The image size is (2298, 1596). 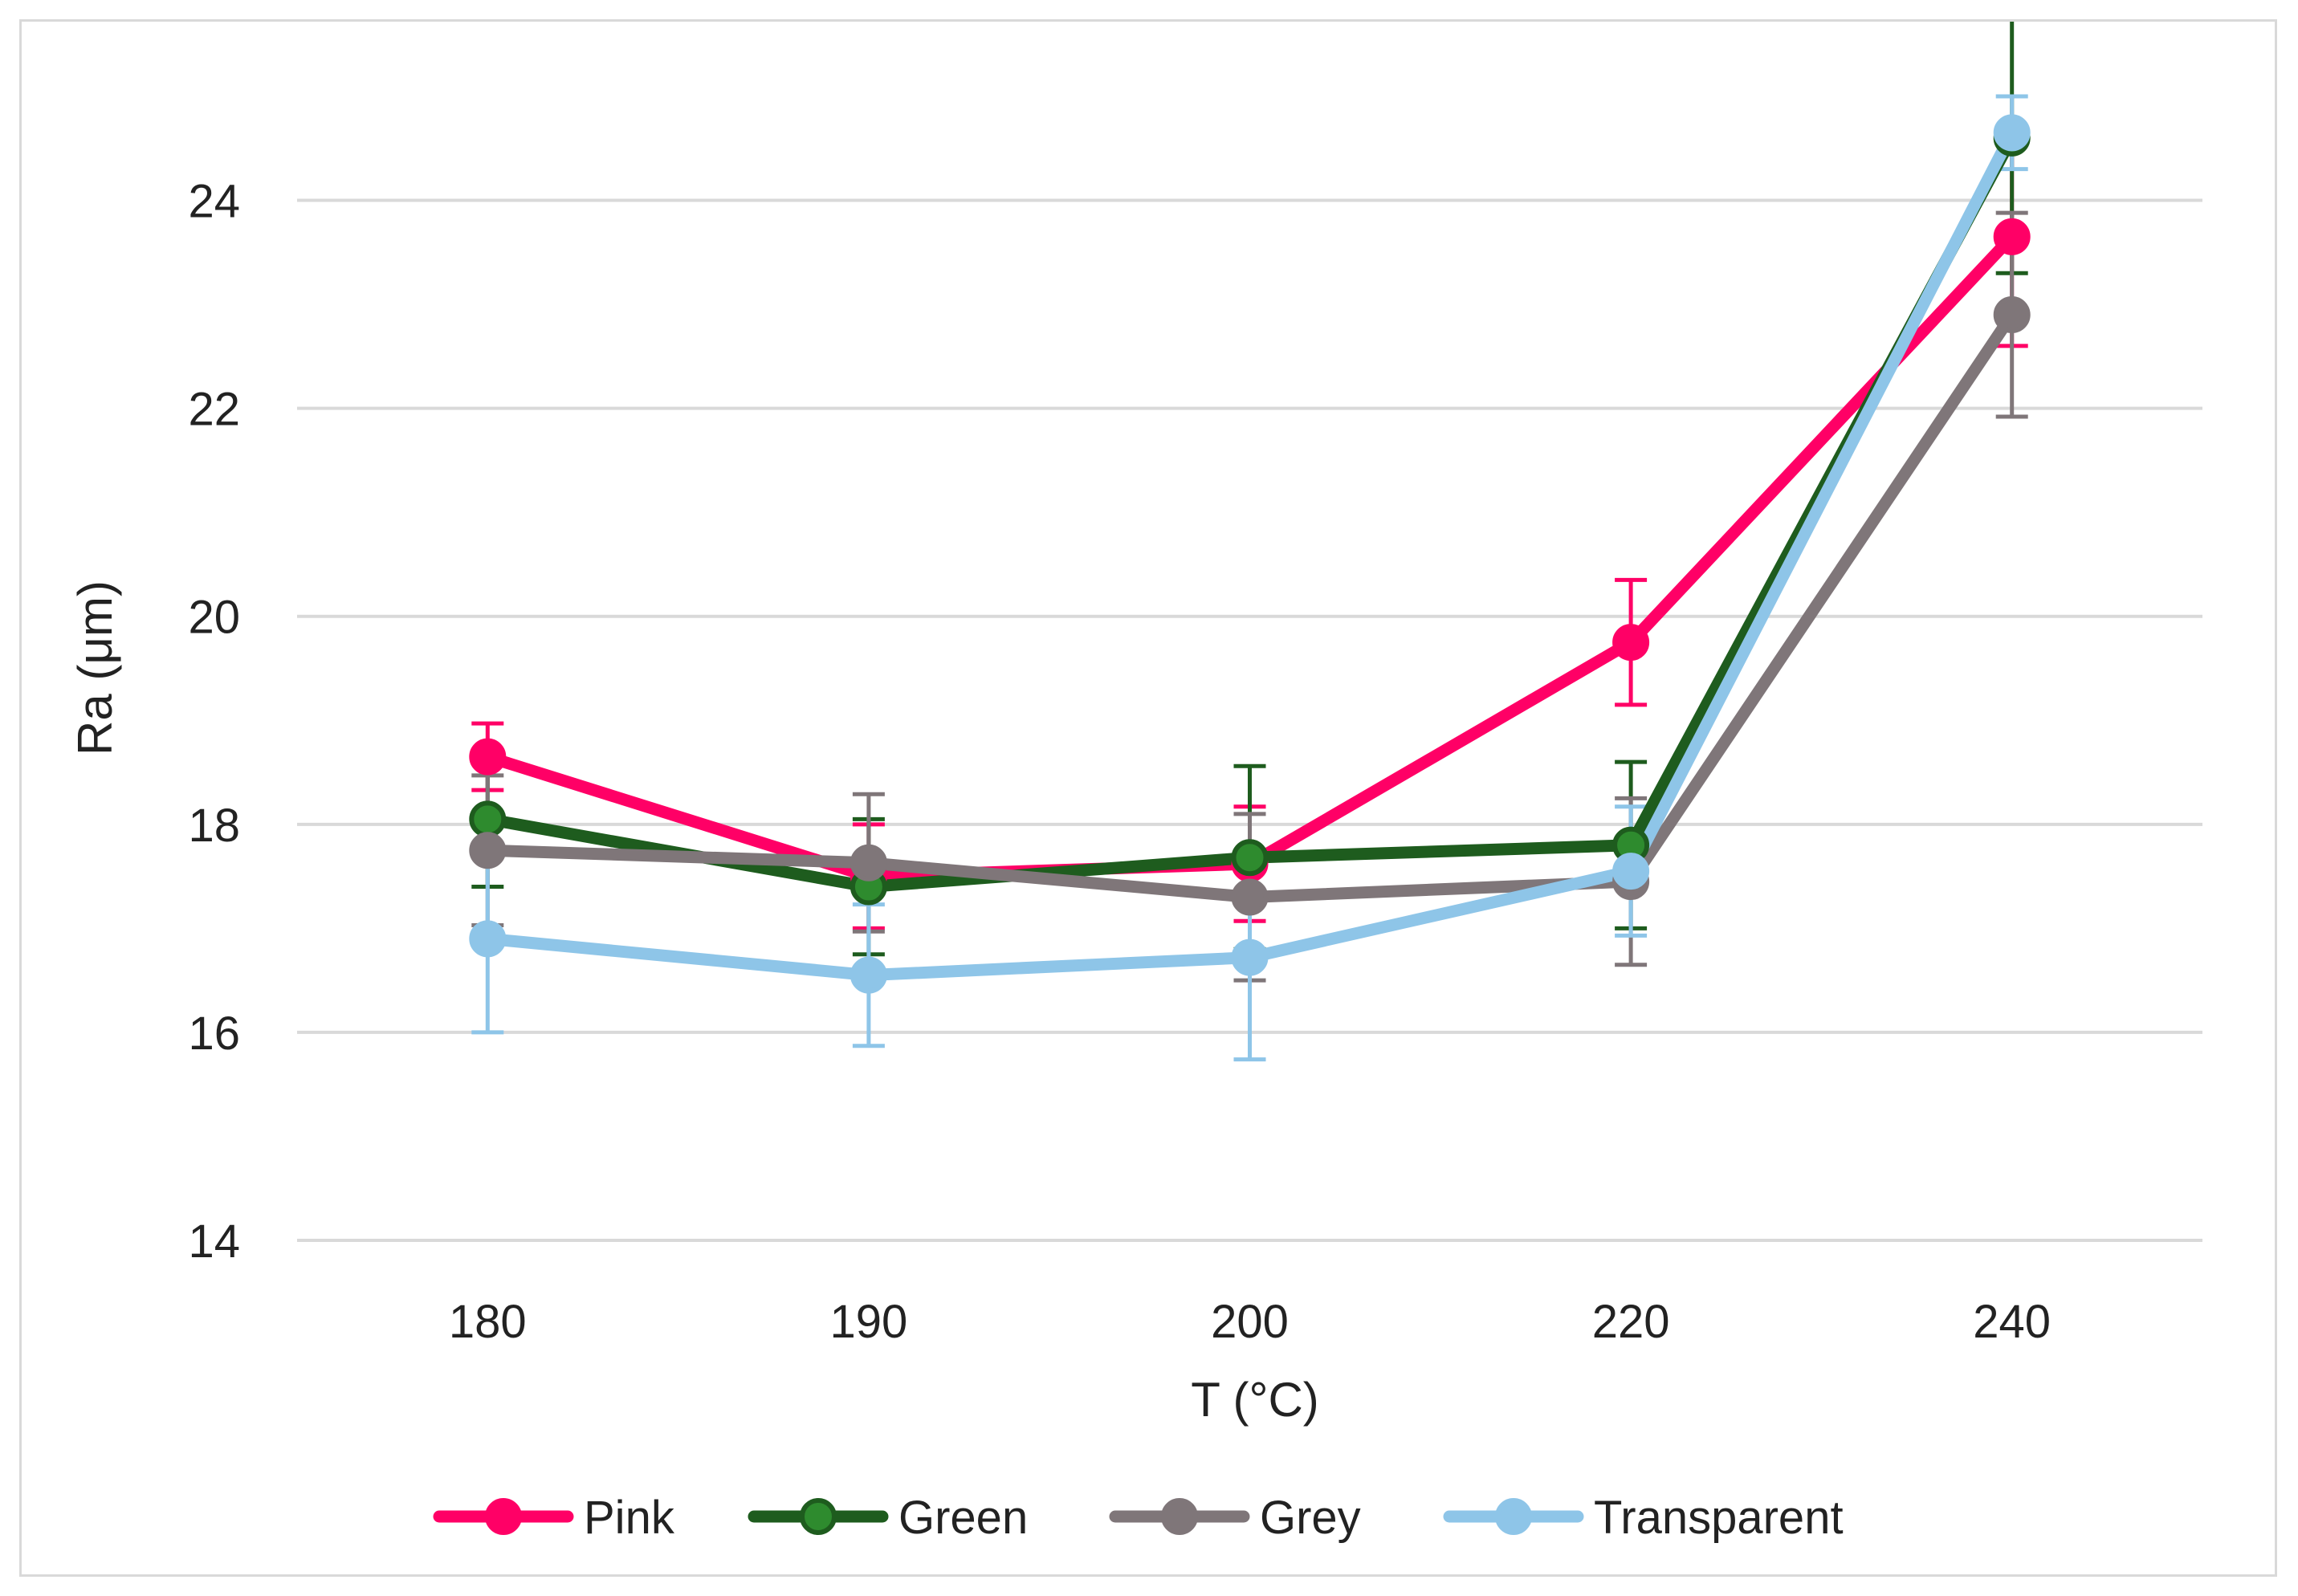 What do you see at coordinates (869, 1322) in the screenshot?
I see `x-tick-label-190: 190` at bounding box center [869, 1322].